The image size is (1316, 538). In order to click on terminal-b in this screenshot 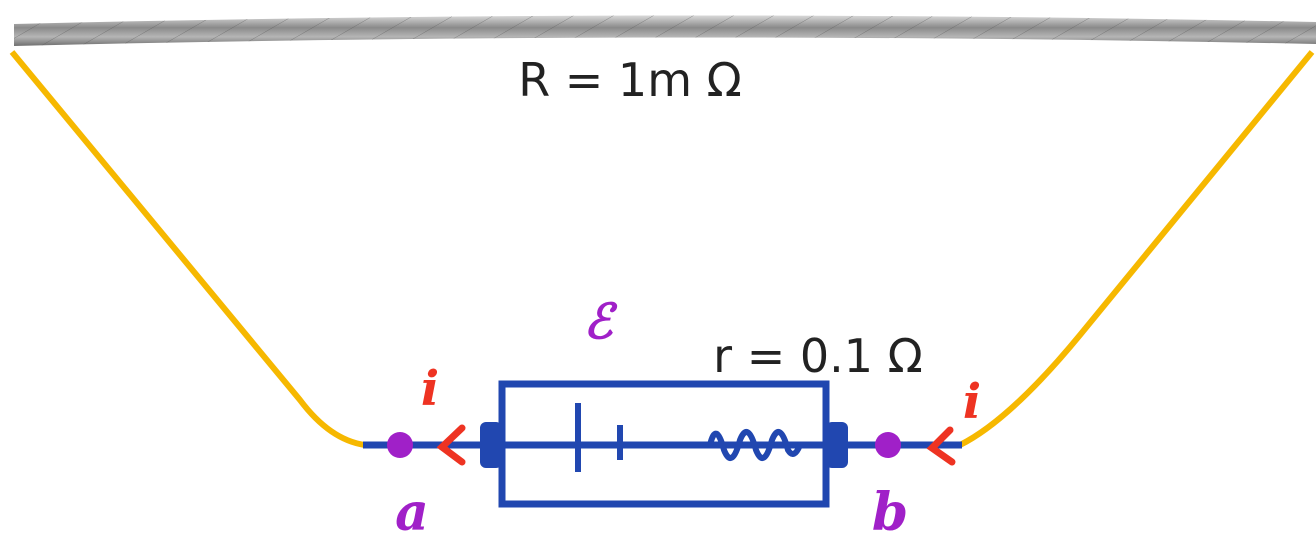, I will do `click(888, 445)`.